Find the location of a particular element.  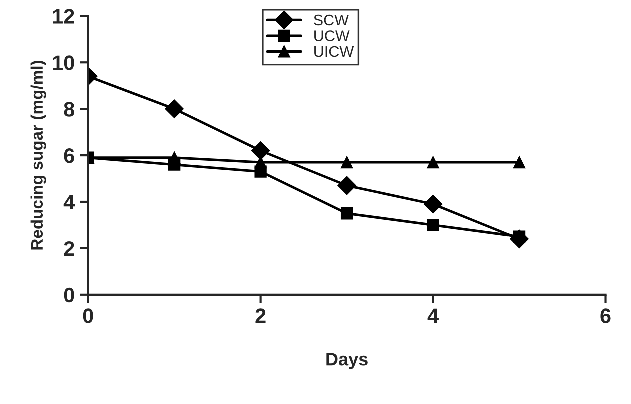

y-tick-label: 4 is located at coordinates (70, 202).